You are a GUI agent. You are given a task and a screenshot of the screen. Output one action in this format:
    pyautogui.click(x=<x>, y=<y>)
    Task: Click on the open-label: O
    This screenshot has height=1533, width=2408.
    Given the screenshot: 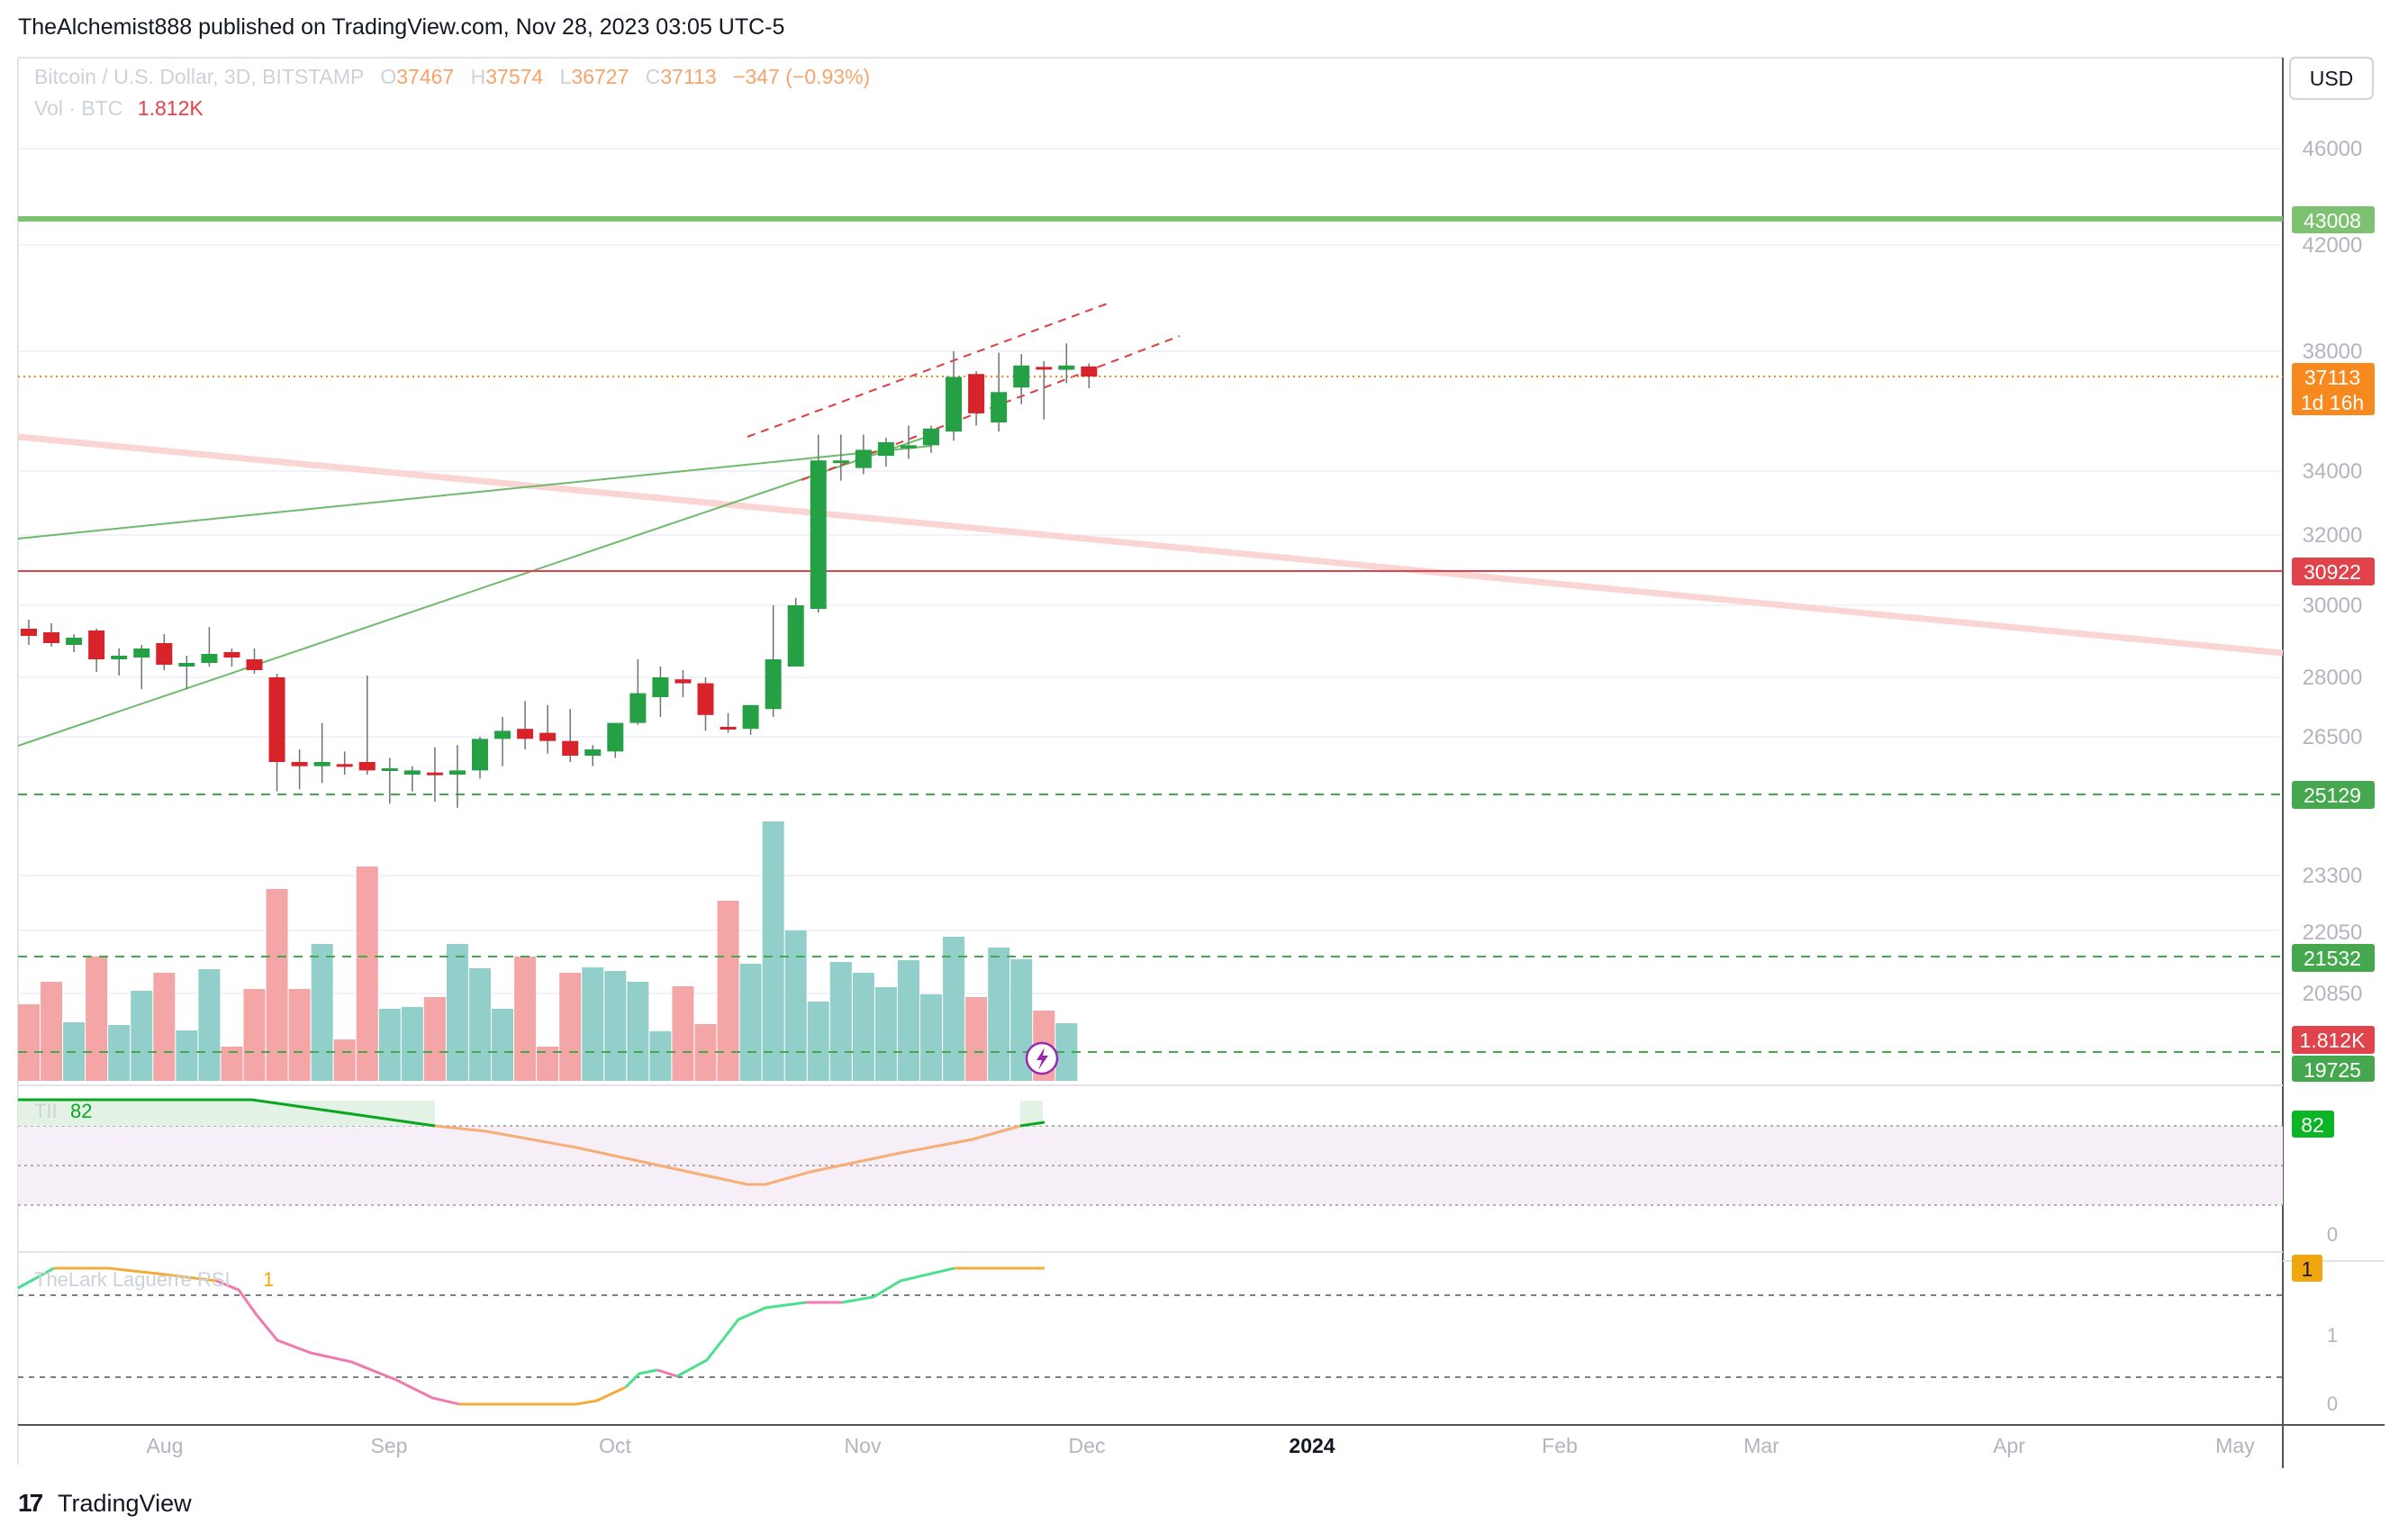 What is the action you would take?
    pyautogui.click(x=388, y=76)
    